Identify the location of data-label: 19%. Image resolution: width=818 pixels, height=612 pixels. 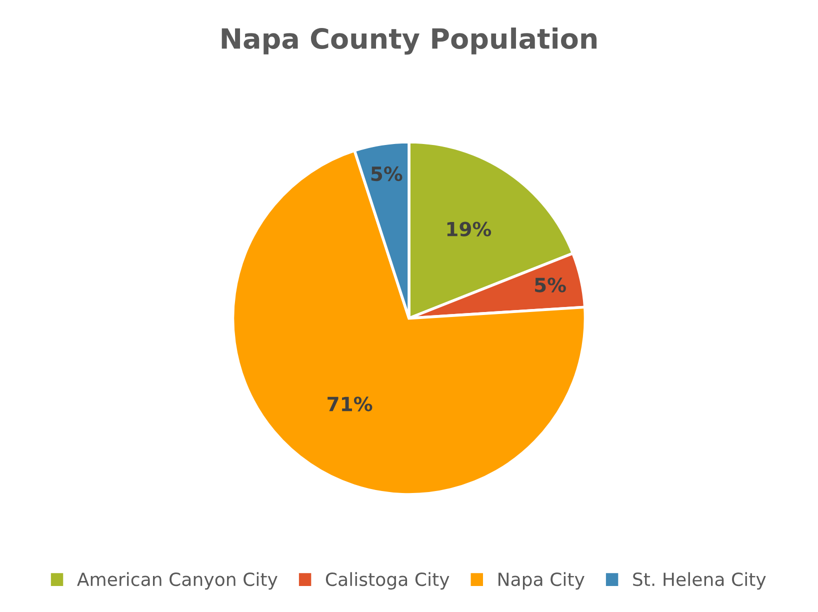
(469, 229).